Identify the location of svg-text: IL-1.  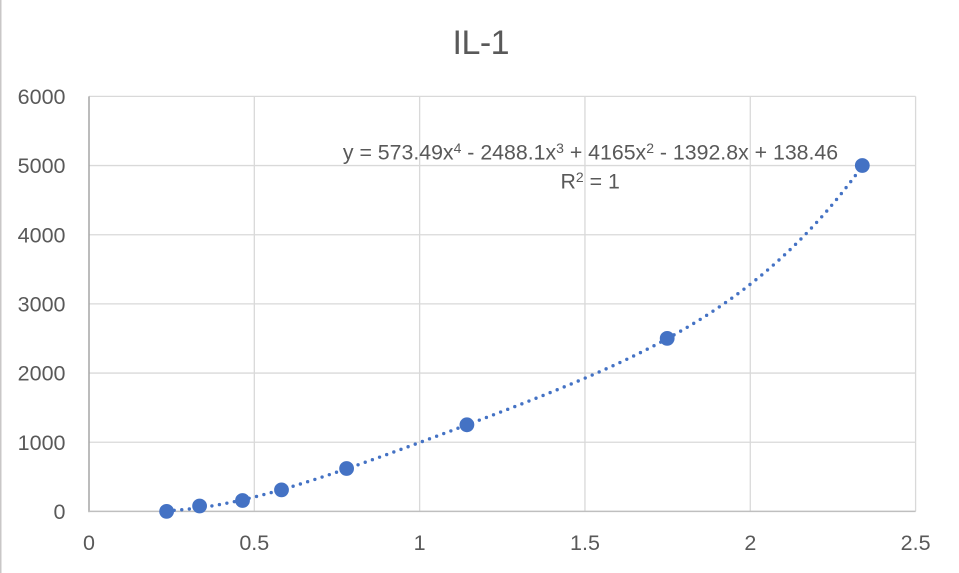
(481, 43).